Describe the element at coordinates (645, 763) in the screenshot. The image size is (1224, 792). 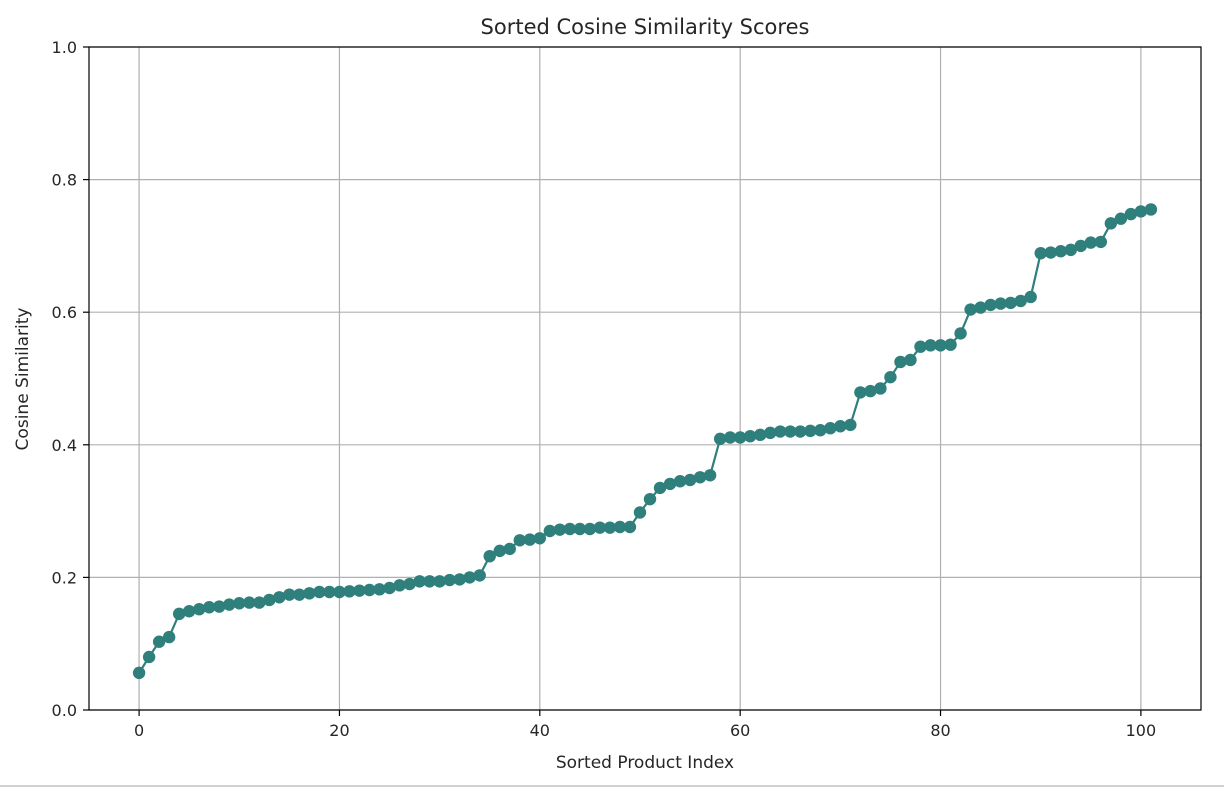
I see `x-axis-label: Sorted Product Index` at that location.